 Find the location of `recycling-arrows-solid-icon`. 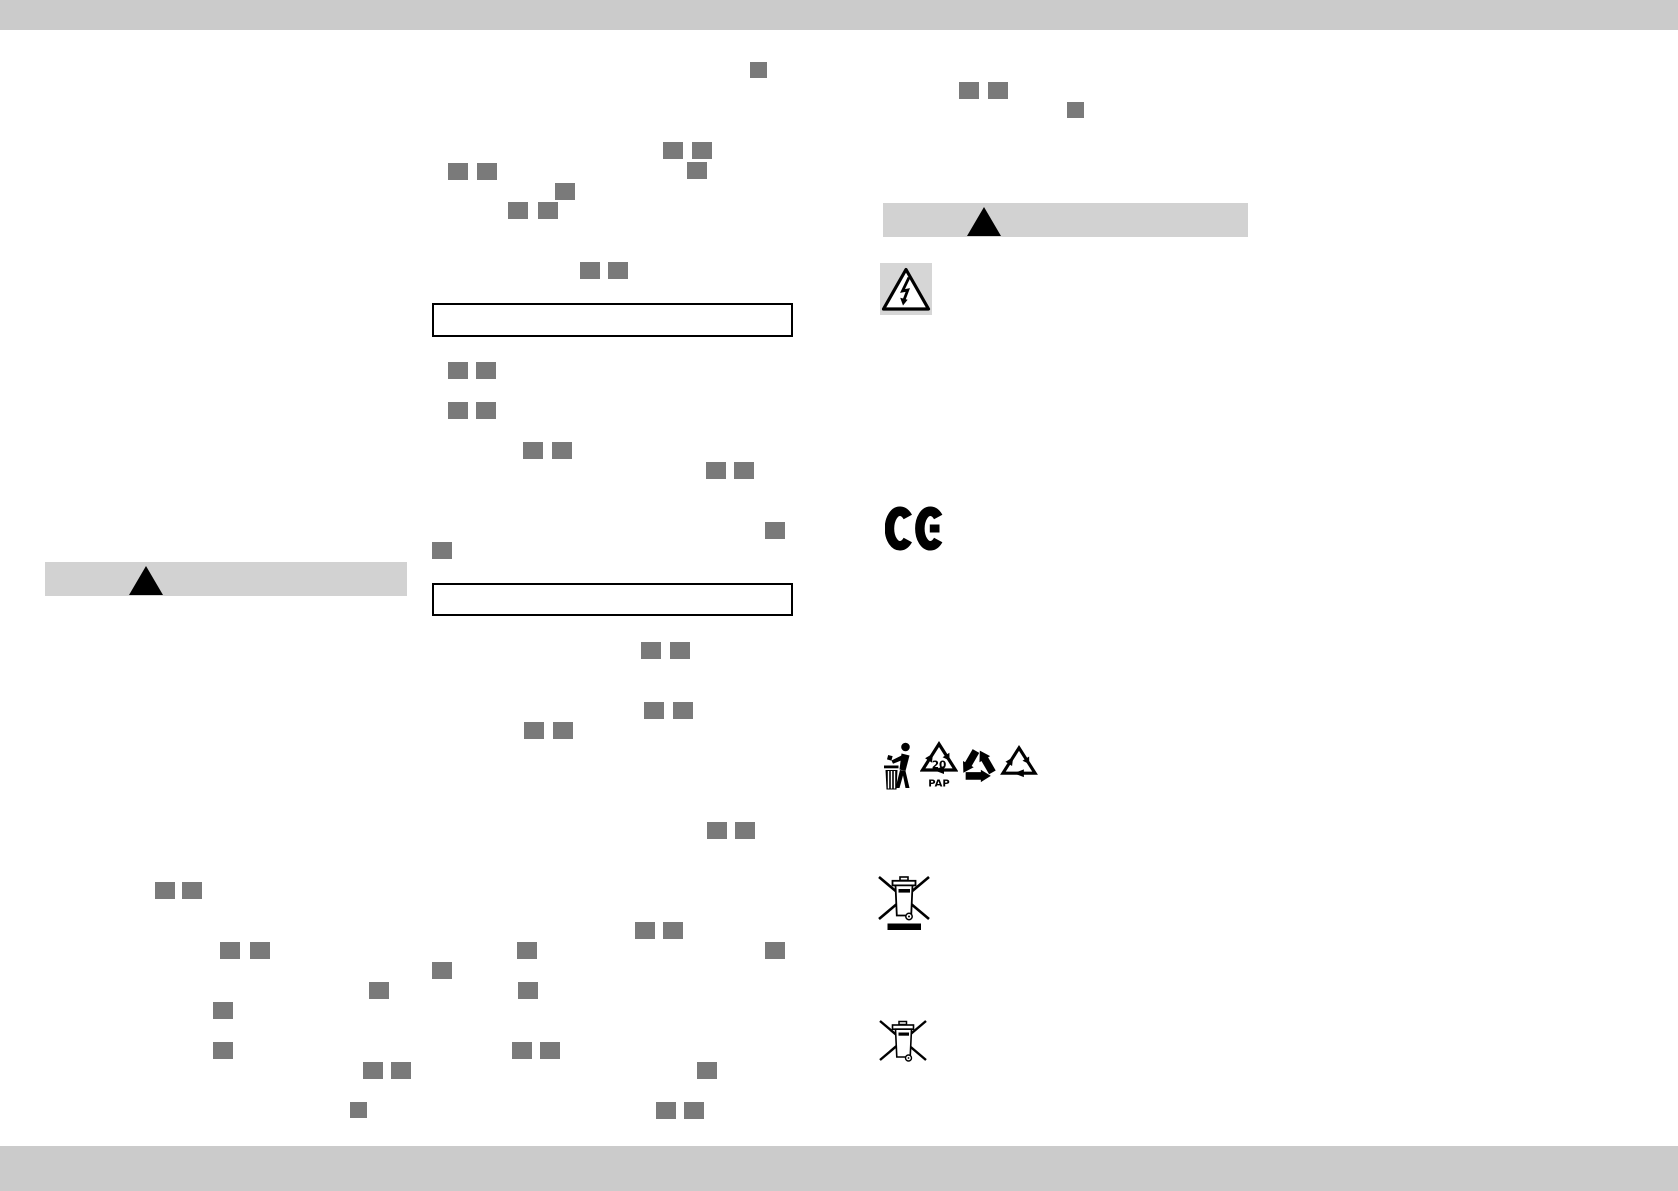

recycling-arrows-solid-icon is located at coordinates (978, 765).